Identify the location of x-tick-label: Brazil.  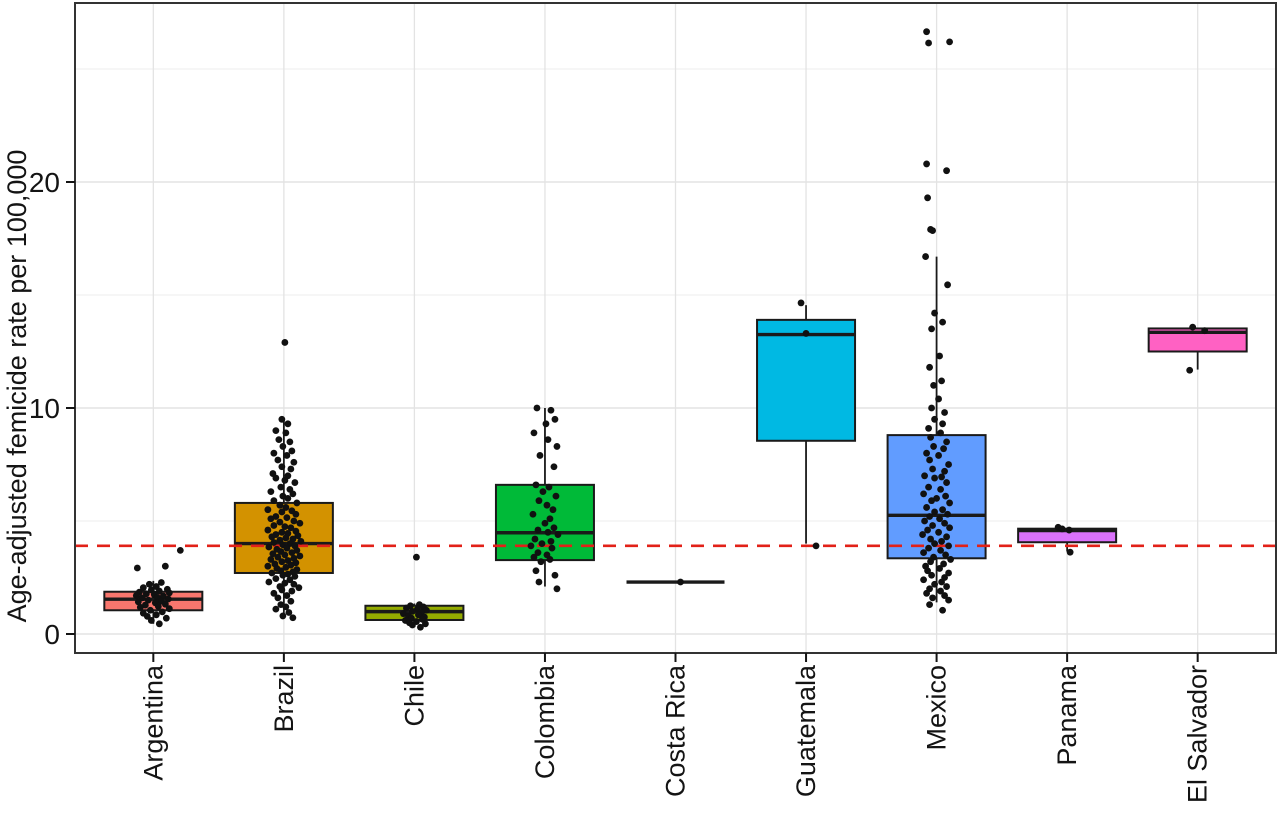
(284, 699).